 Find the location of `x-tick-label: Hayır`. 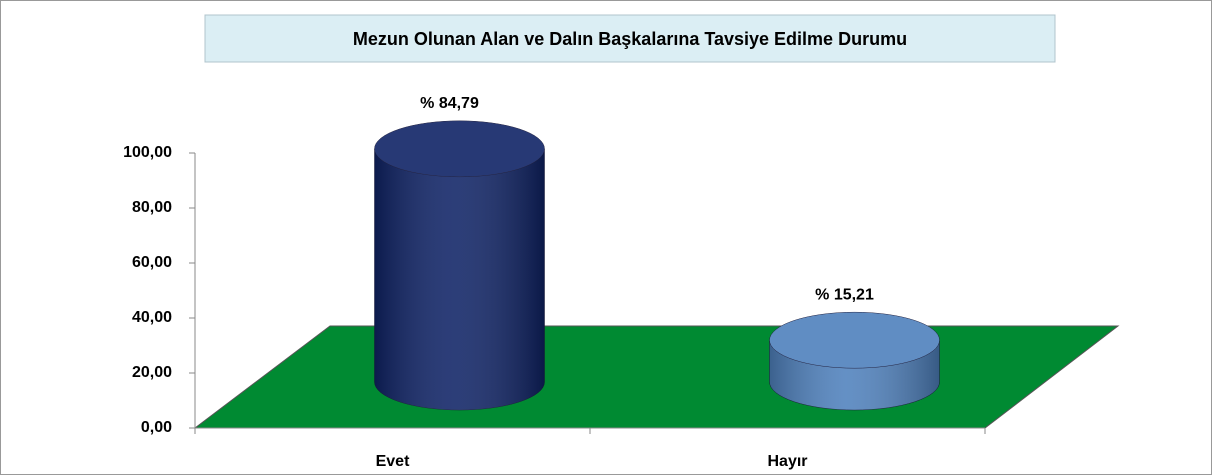

x-tick-label: Hayır is located at coordinates (787, 461).